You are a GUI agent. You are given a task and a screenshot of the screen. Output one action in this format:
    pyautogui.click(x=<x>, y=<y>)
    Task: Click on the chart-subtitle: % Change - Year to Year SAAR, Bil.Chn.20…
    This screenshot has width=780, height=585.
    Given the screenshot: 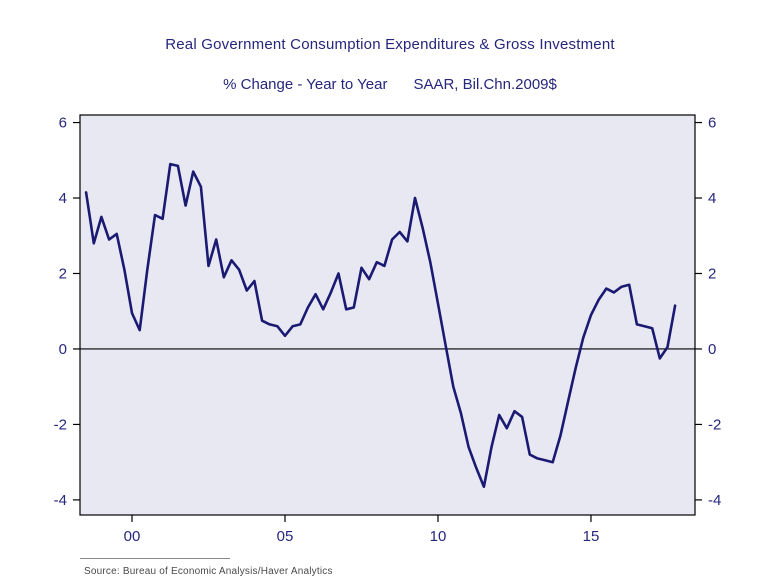 What is the action you would take?
    pyautogui.click(x=390, y=84)
    